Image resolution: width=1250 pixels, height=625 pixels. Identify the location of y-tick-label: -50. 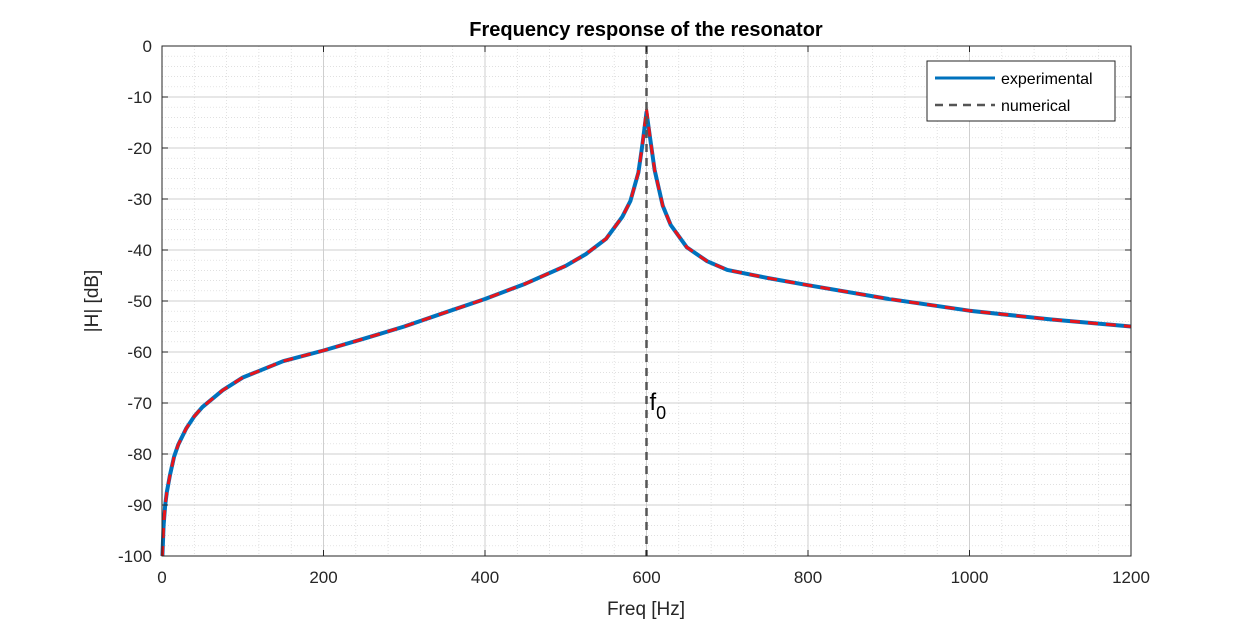
(139, 301).